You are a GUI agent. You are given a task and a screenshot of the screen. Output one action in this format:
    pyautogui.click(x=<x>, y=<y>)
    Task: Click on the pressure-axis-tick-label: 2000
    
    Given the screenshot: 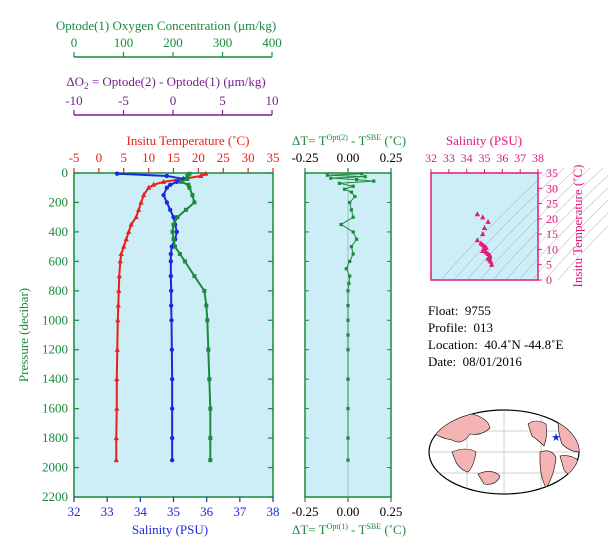 What is the action you would take?
    pyautogui.click(x=55, y=467)
    